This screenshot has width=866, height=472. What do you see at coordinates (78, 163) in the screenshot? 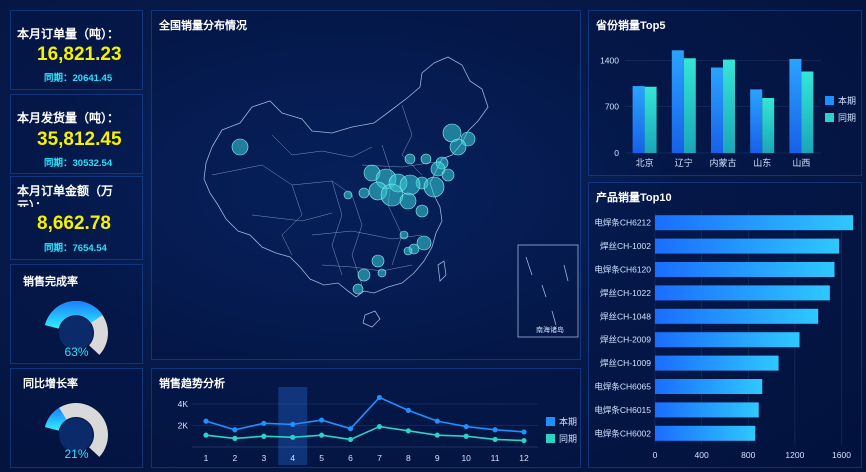
I see `kpi-shipments-sub: 同期：30532.54` at bounding box center [78, 163].